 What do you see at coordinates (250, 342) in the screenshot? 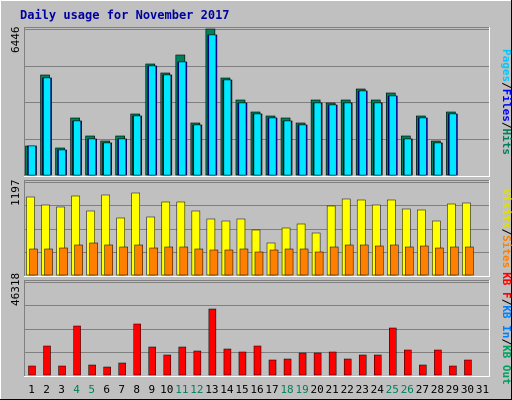
I see `bars-bottom` at bounding box center [250, 342].